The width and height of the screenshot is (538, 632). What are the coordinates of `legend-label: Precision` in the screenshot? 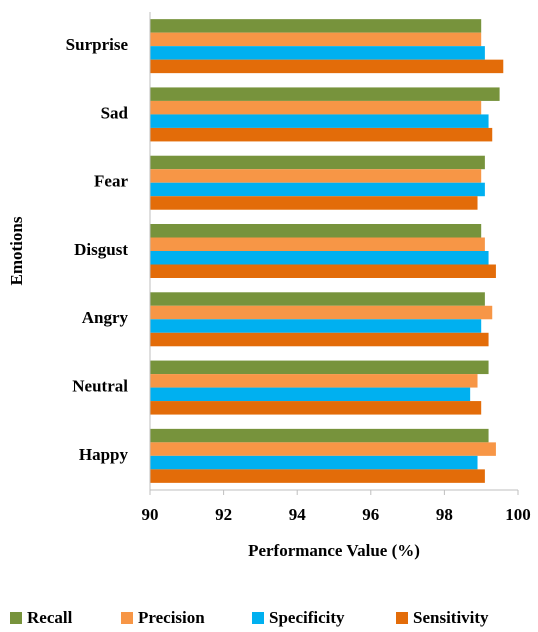 It's located at (171, 617).